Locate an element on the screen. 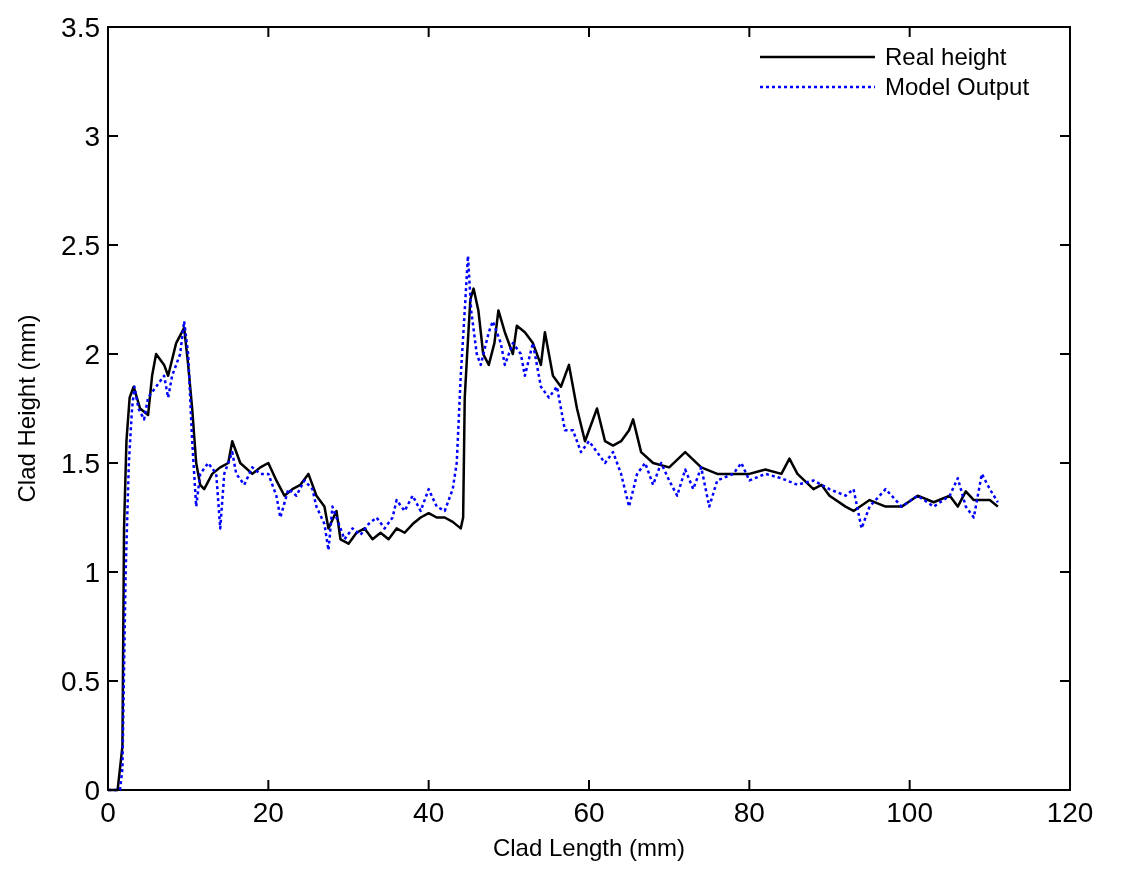 The height and width of the screenshot is (878, 1122). y-tick-label: 3 is located at coordinates (92, 136).